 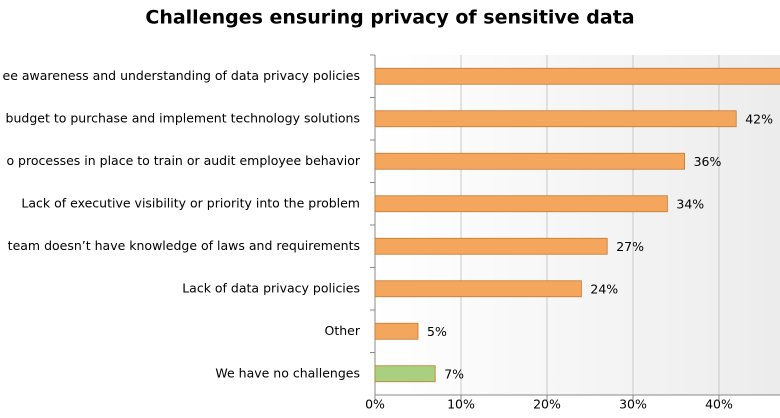 I want to click on y-tick-label: Other, so click(x=343, y=330).